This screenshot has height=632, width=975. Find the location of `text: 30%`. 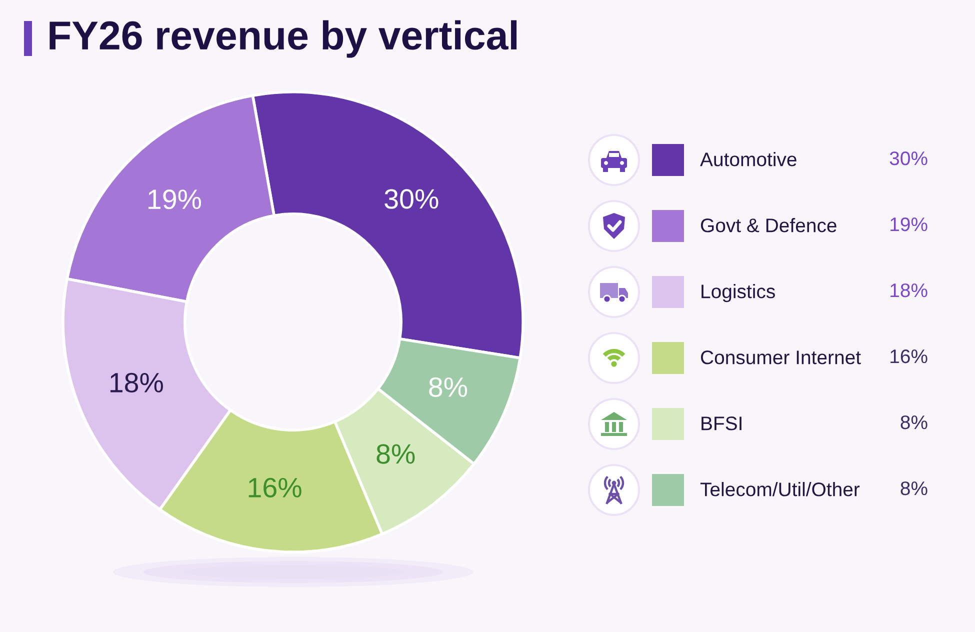

text: 30% is located at coordinates (909, 158).